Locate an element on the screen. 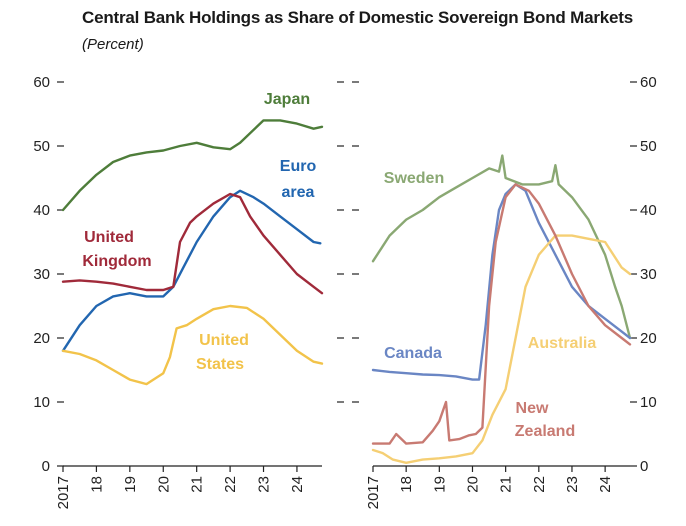 The image size is (686, 526). right-y-tick-label: 40 is located at coordinates (648, 210).